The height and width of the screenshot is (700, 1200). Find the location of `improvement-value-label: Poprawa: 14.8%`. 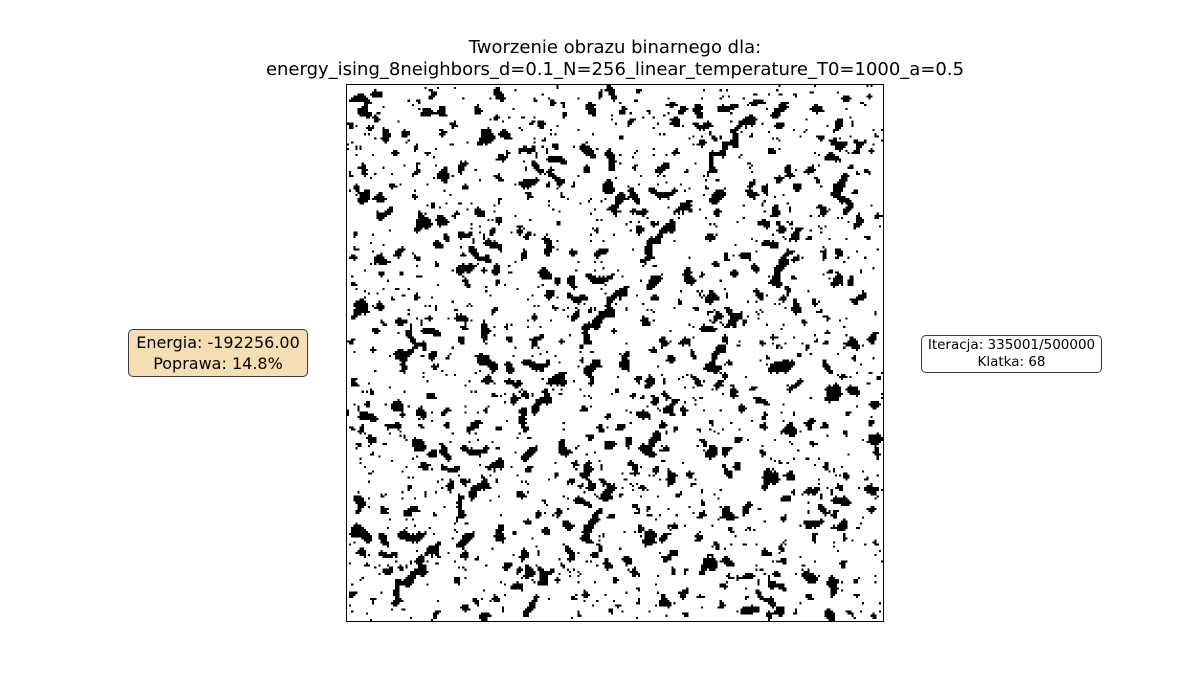

improvement-value-label: Poprawa: 14.8% is located at coordinates (218, 363).